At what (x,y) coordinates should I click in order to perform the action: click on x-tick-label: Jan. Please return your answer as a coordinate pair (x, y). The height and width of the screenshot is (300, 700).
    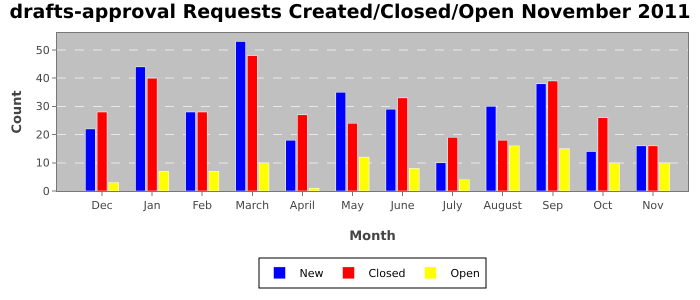
    Looking at the image, I should click on (151, 205).